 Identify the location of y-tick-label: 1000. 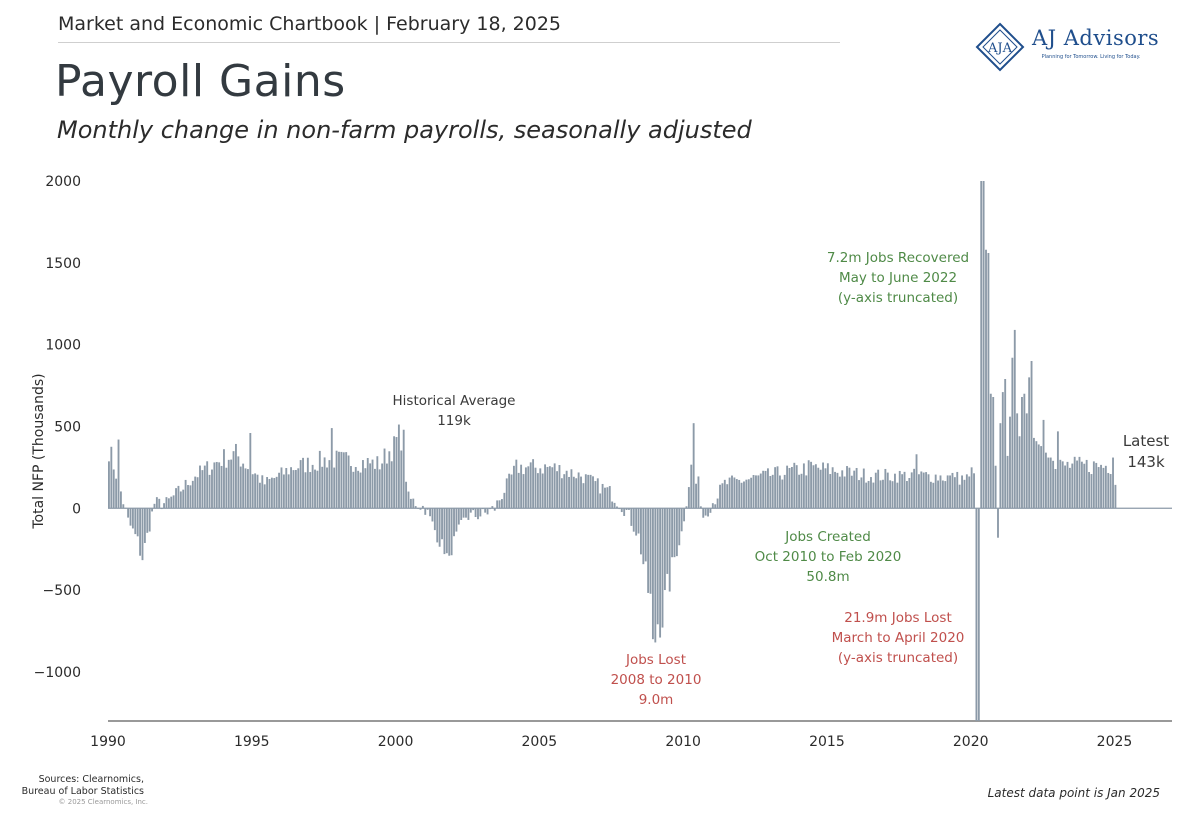
(63, 346).